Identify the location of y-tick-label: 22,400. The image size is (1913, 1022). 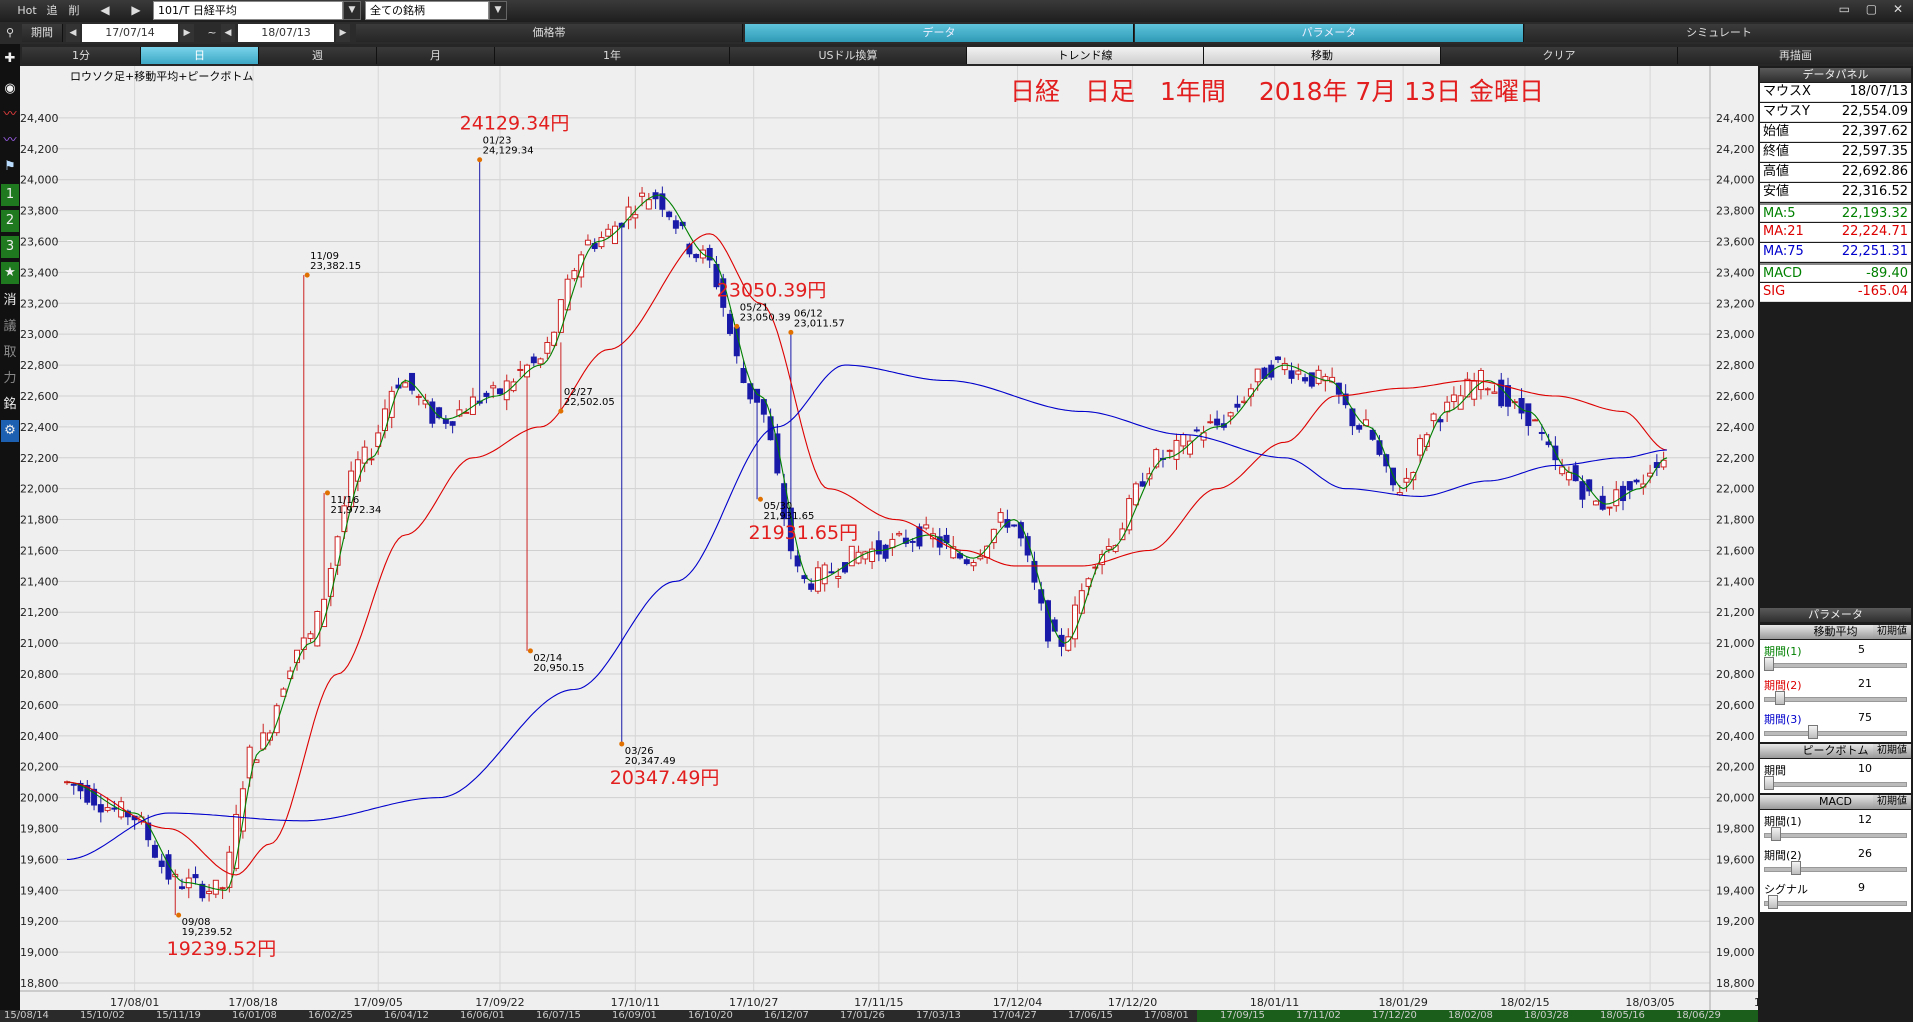
(1735, 427).